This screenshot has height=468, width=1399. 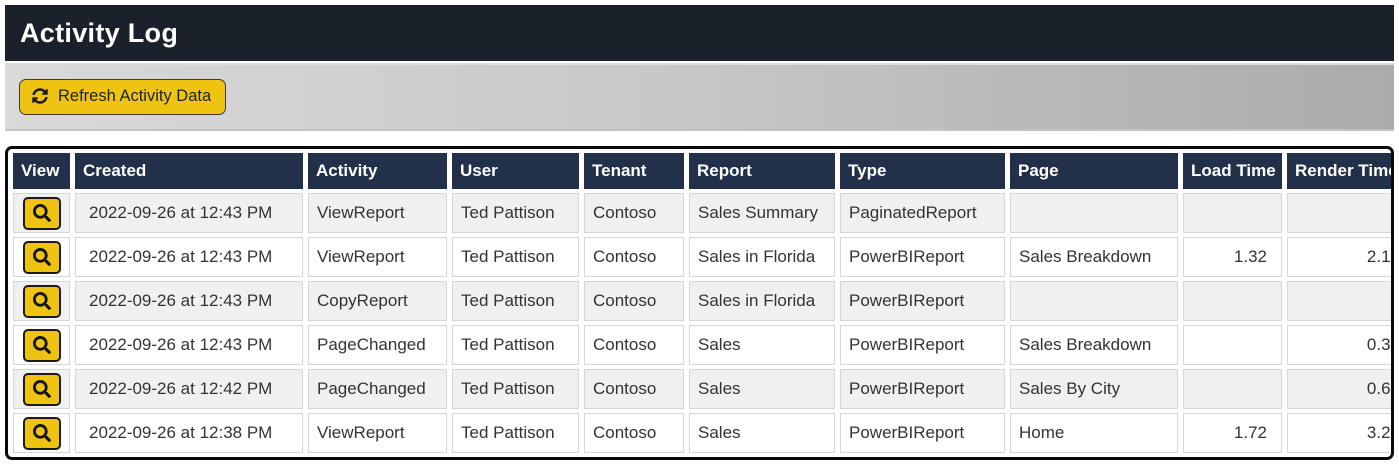 What do you see at coordinates (1339, 257) in the screenshot?
I see `cell-render-time: 2.19` at bounding box center [1339, 257].